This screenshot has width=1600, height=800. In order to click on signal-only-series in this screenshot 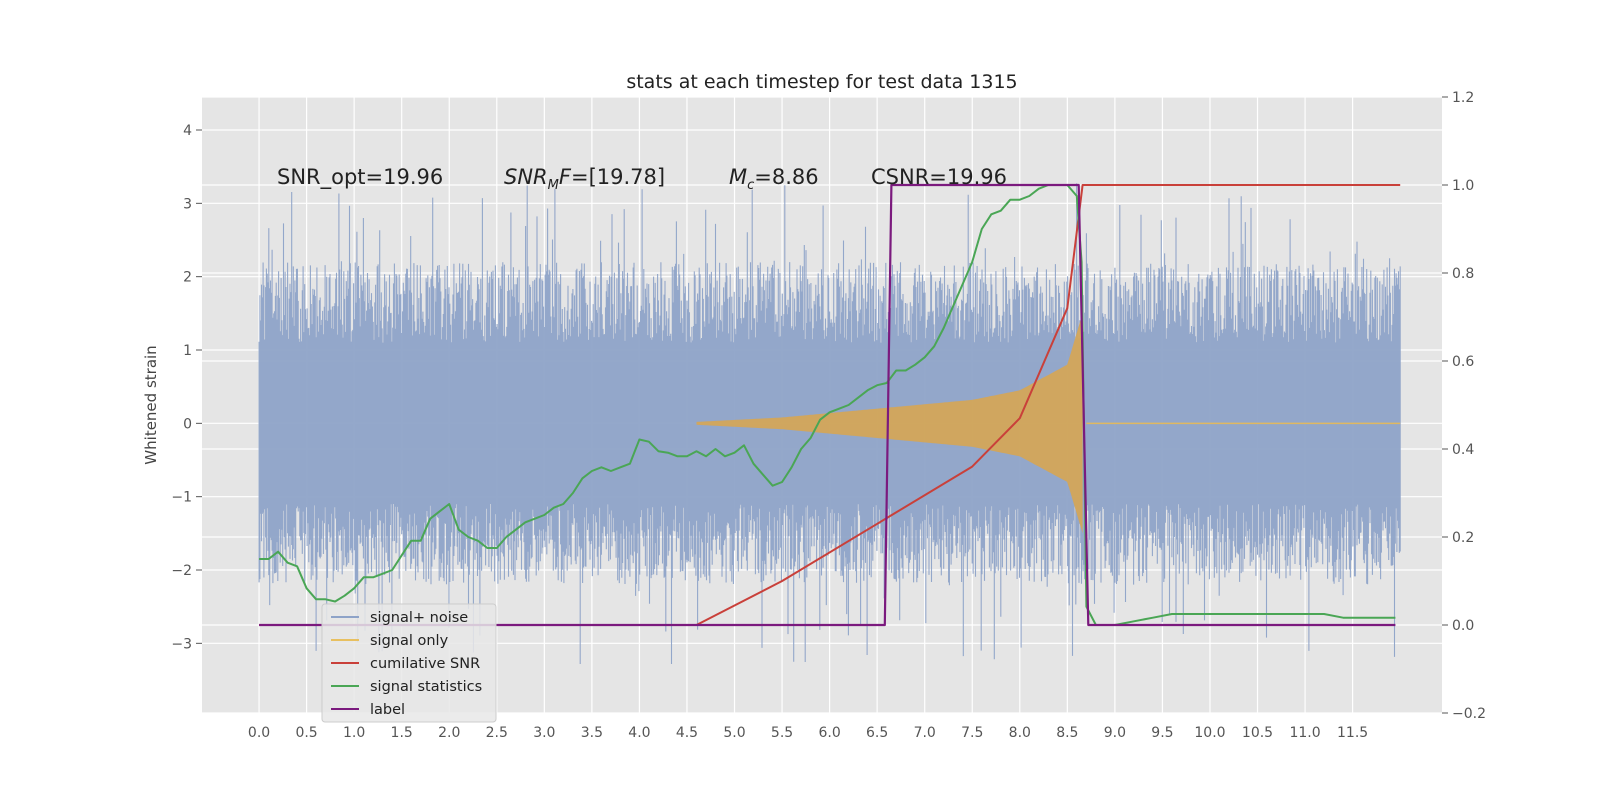, I will do `click(1048, 423)`.